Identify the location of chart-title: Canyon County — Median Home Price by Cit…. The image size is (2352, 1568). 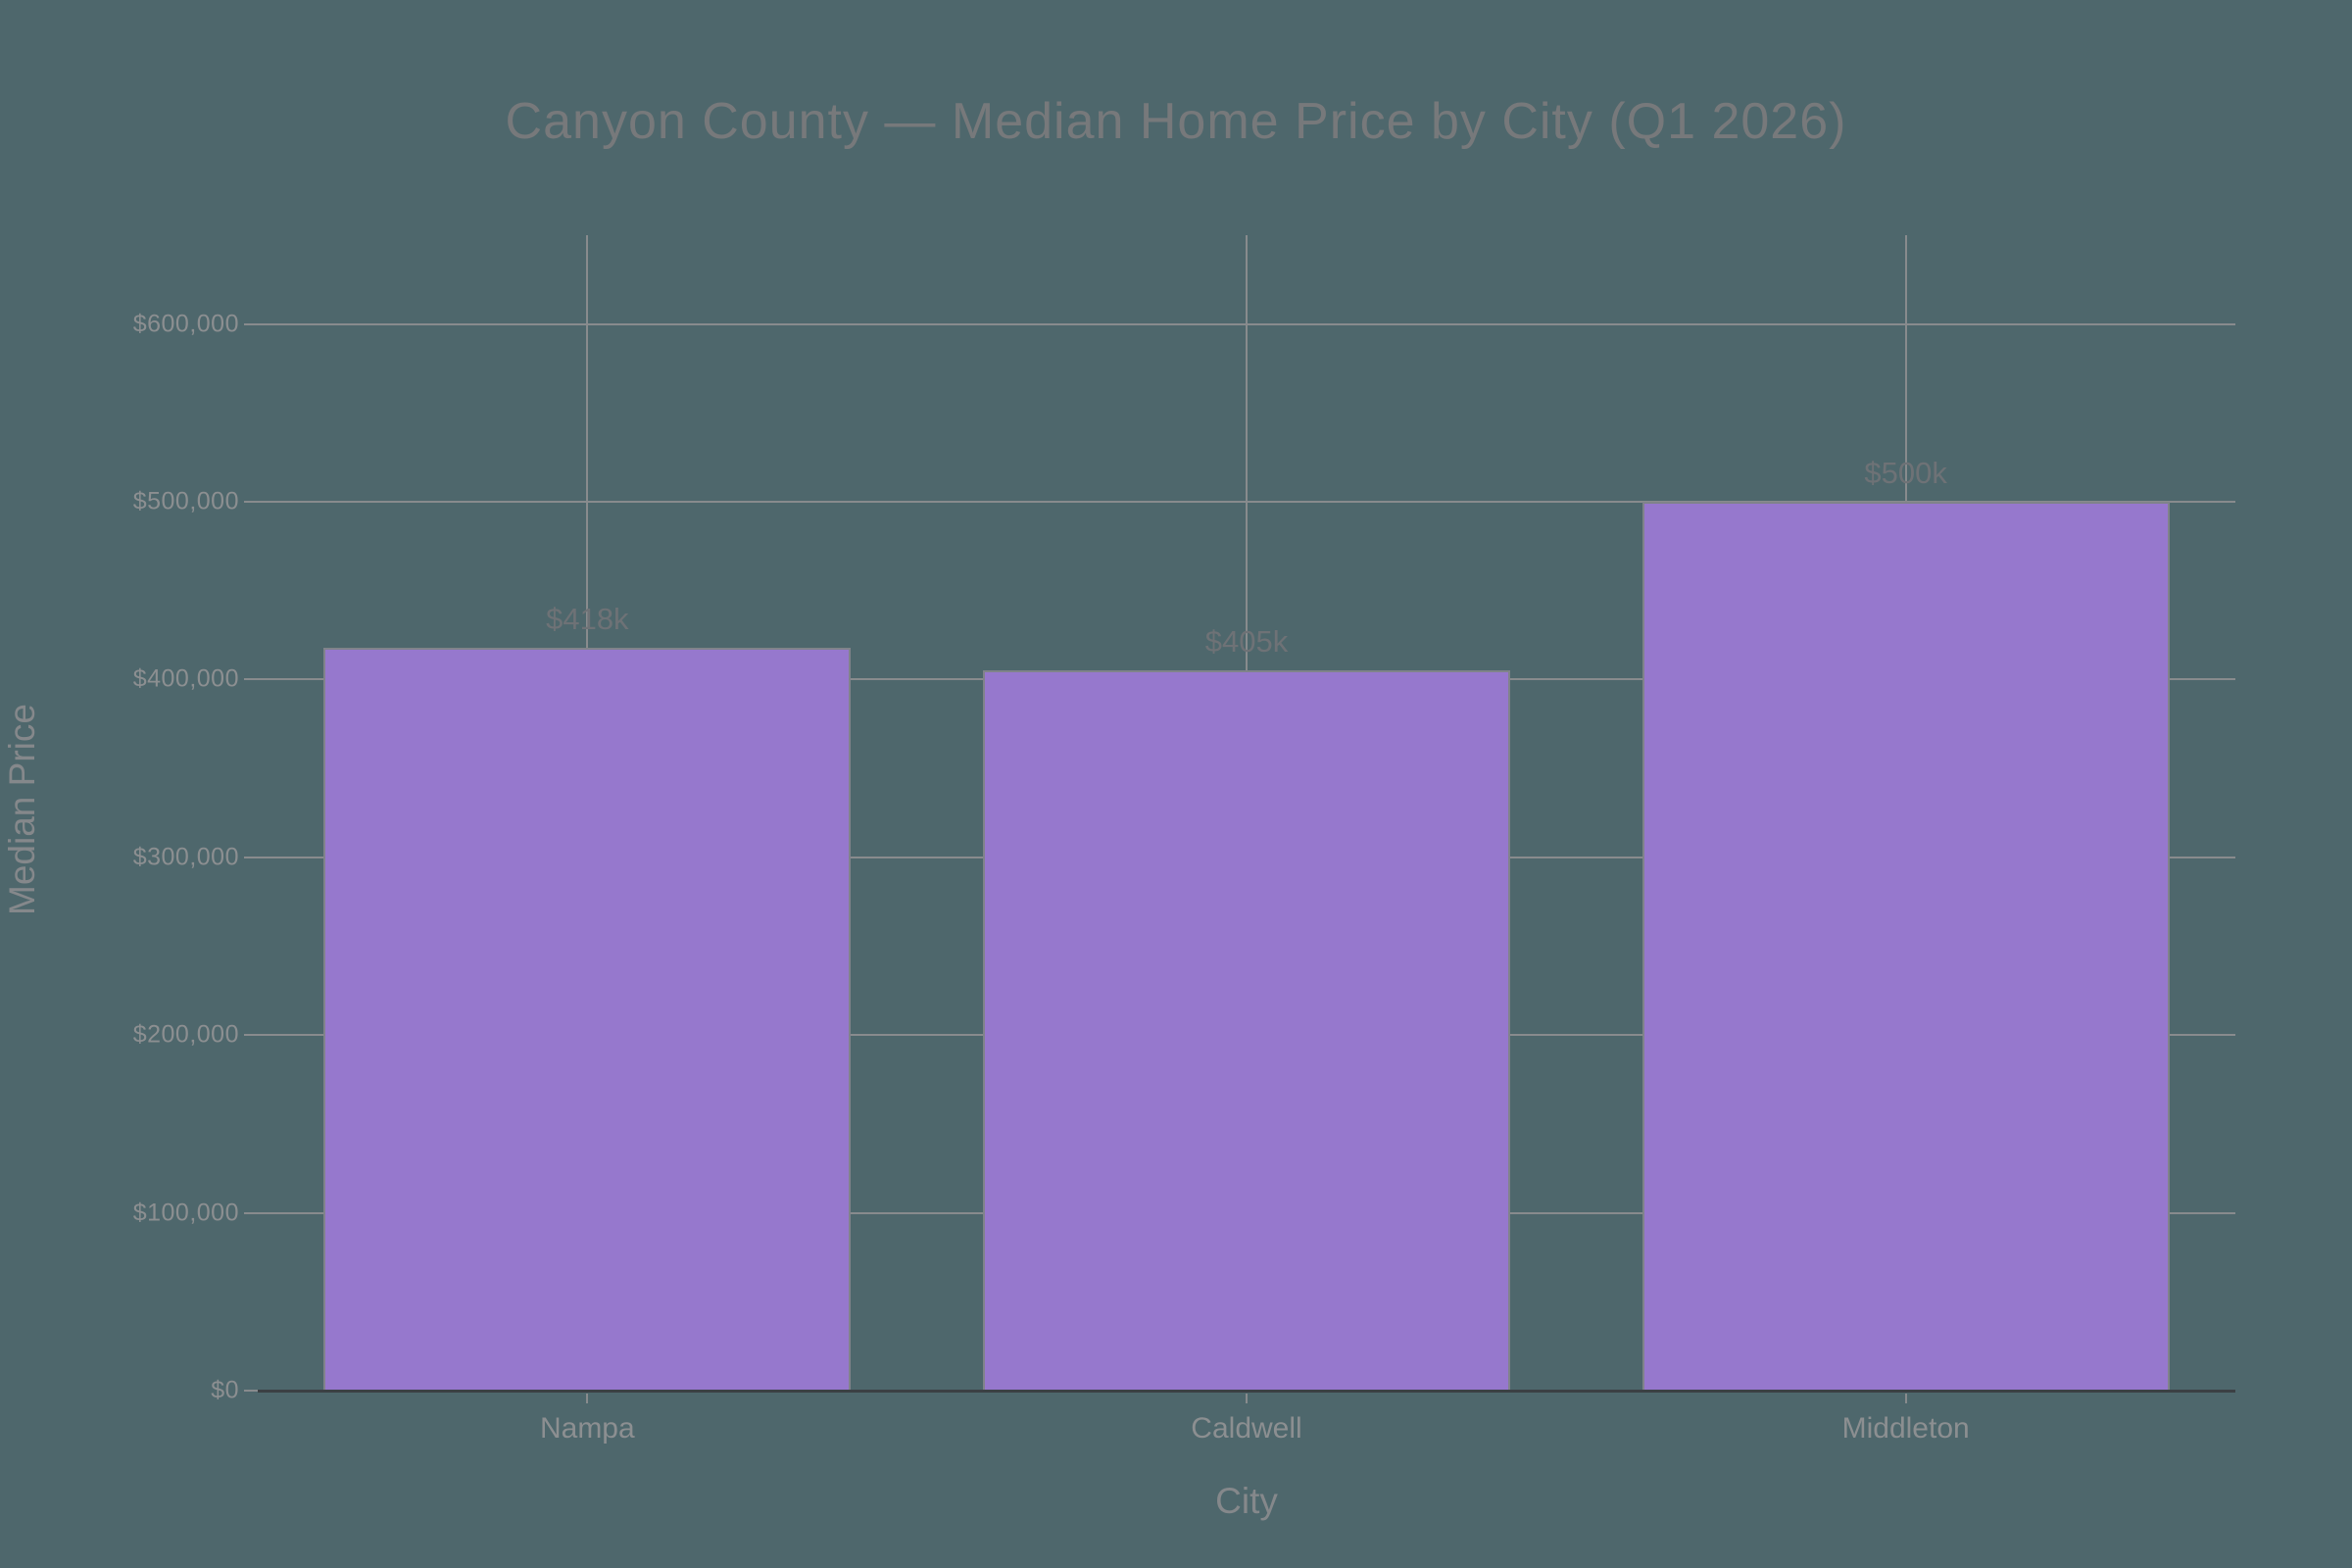
(1176, 121).